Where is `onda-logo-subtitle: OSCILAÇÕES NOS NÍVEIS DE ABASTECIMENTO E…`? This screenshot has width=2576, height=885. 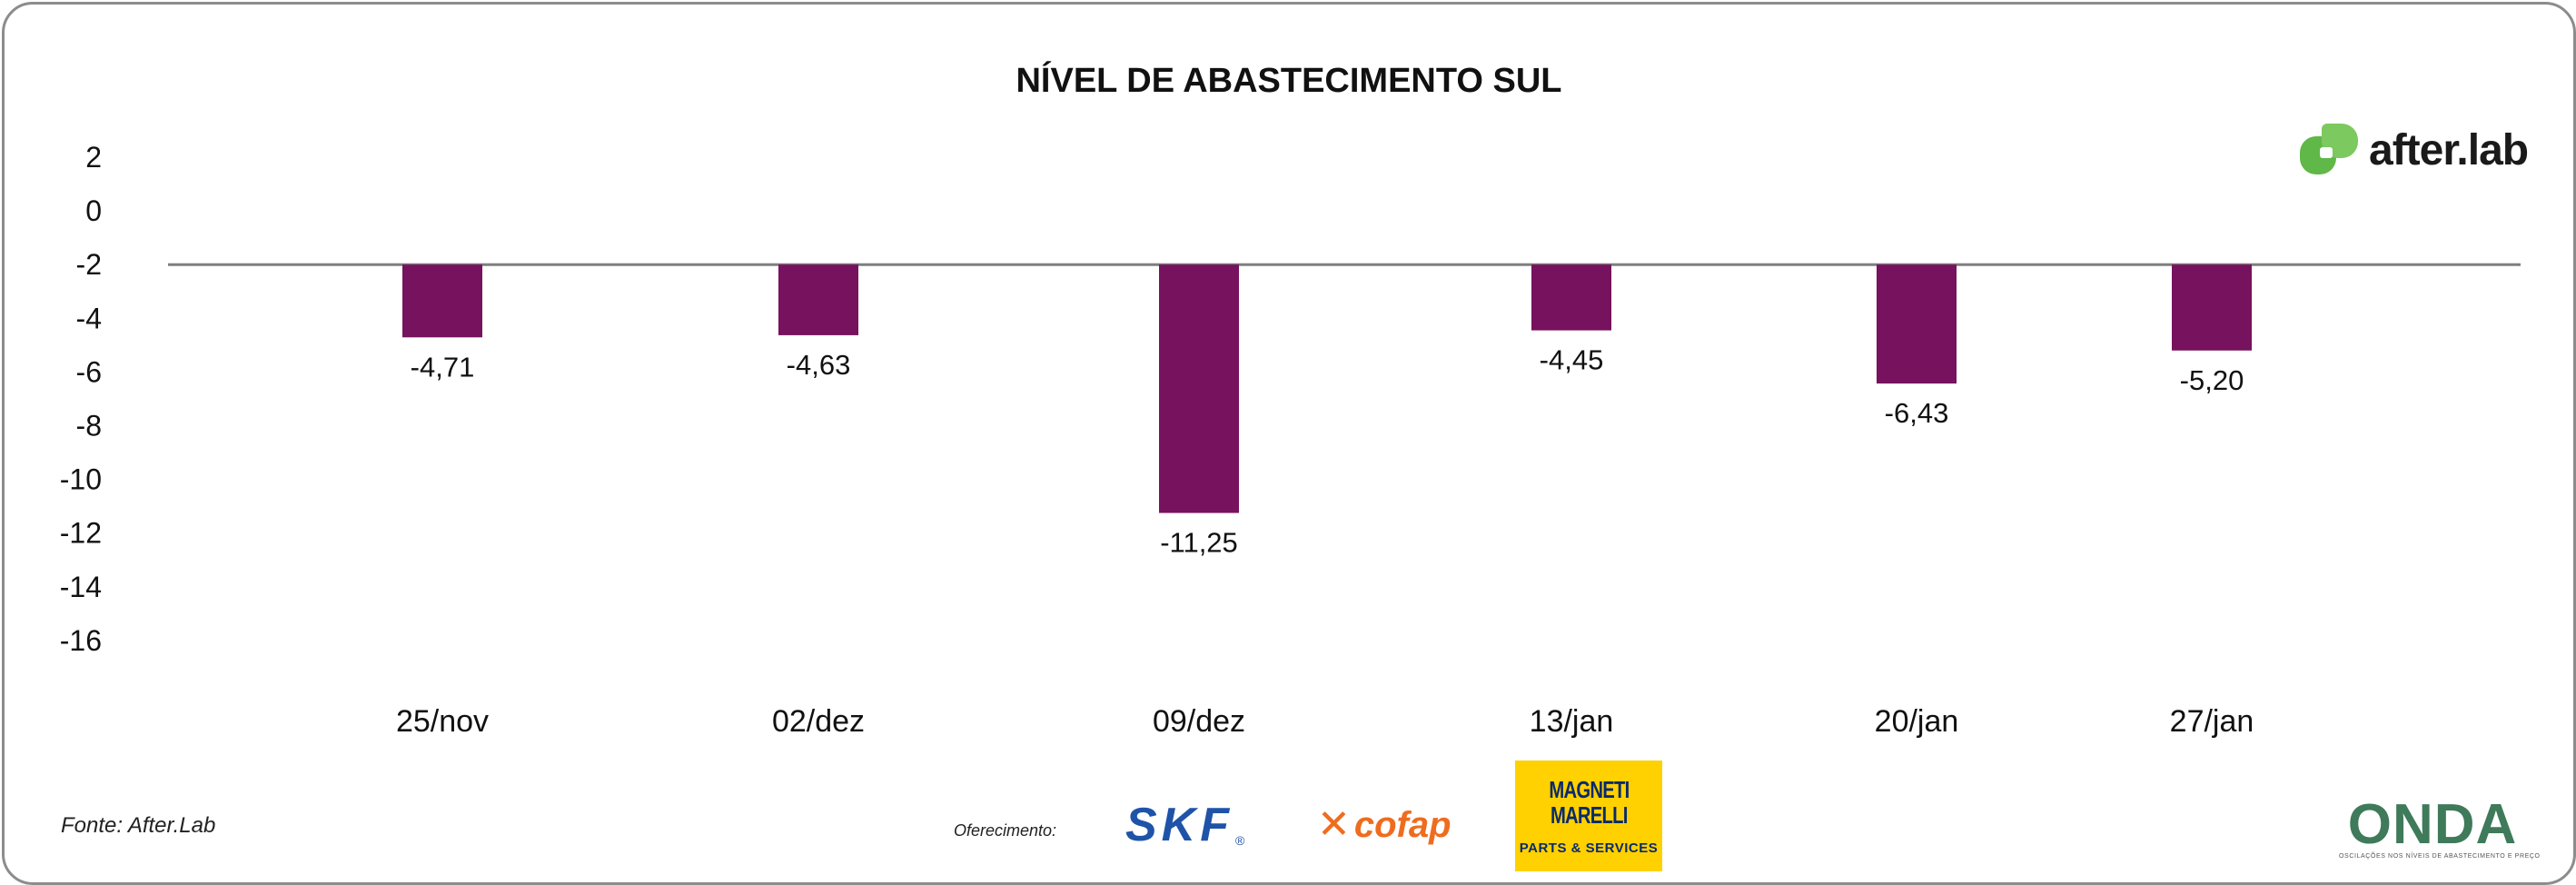
onda-logo-subtitle: OSCILAÇÕES NOS NÍVEIS DE ABASTECIMENTO E… is located at coordinates (2440, 856).